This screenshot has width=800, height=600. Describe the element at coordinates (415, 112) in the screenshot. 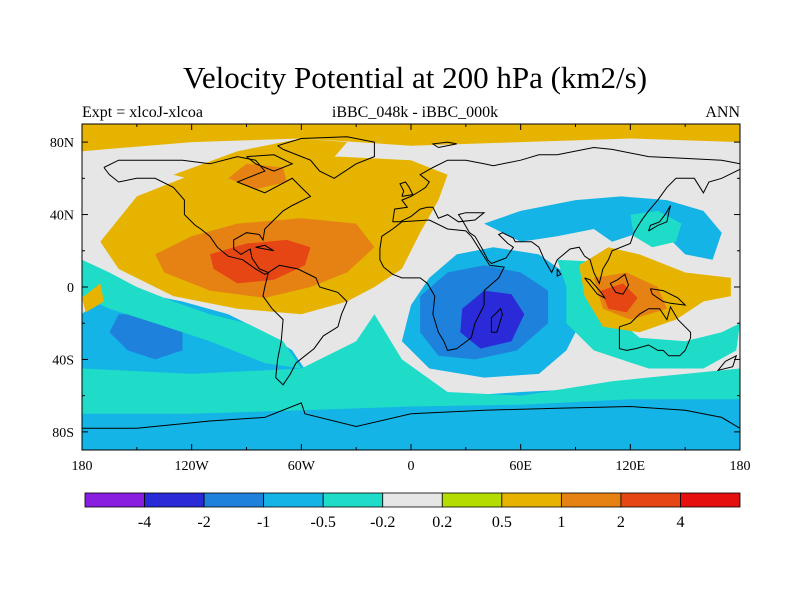

I see `case-label: iBBC_048k - iBBC_000k` at that location.